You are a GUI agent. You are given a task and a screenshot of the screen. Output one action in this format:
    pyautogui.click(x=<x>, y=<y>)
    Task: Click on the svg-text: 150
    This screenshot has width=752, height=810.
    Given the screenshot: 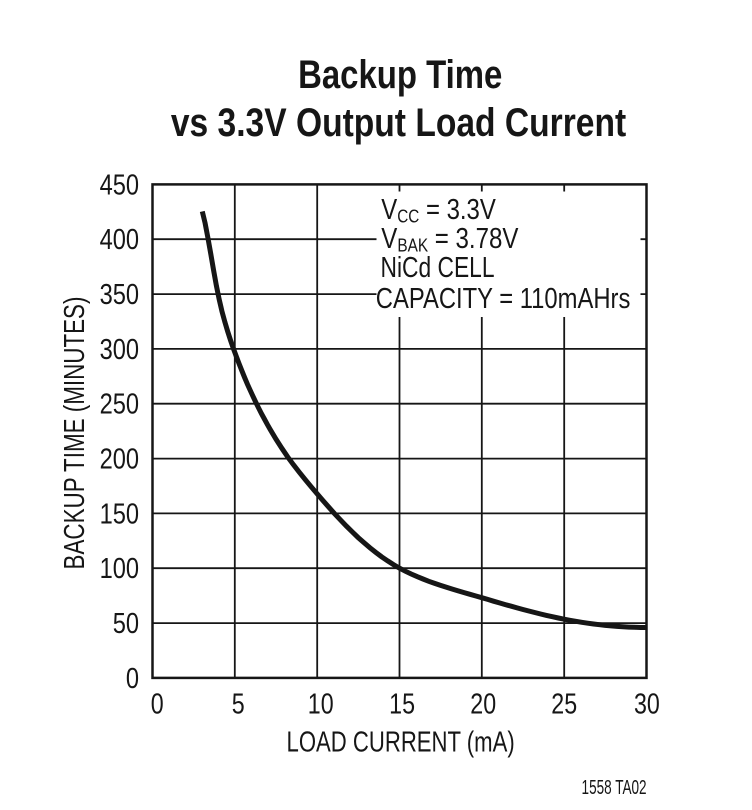 What is the action you would take?
    pyautogui.click(x=119, y=513)
    